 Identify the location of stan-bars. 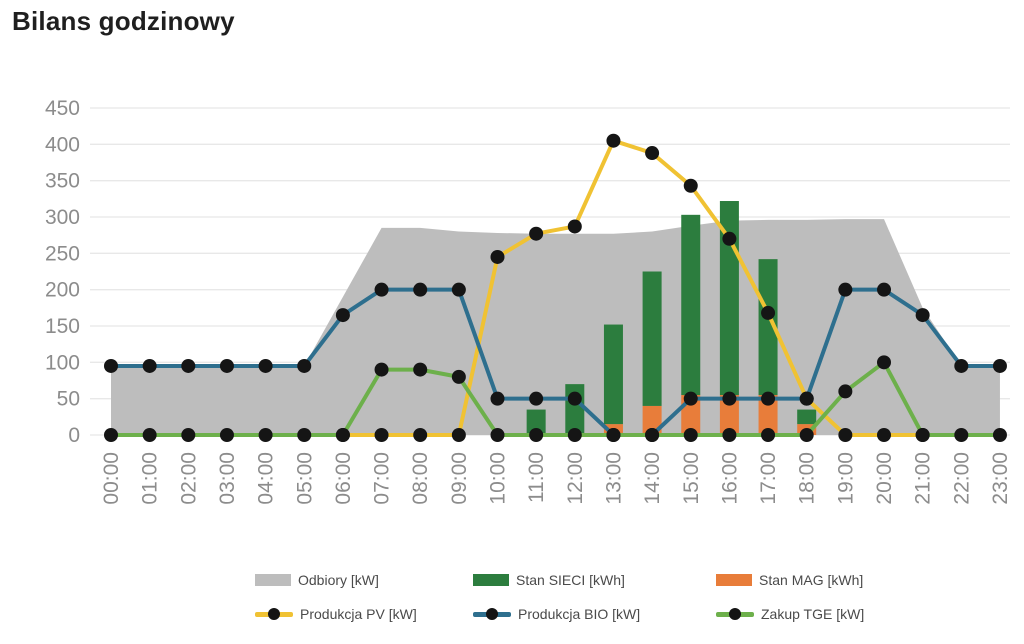
(671, 318).